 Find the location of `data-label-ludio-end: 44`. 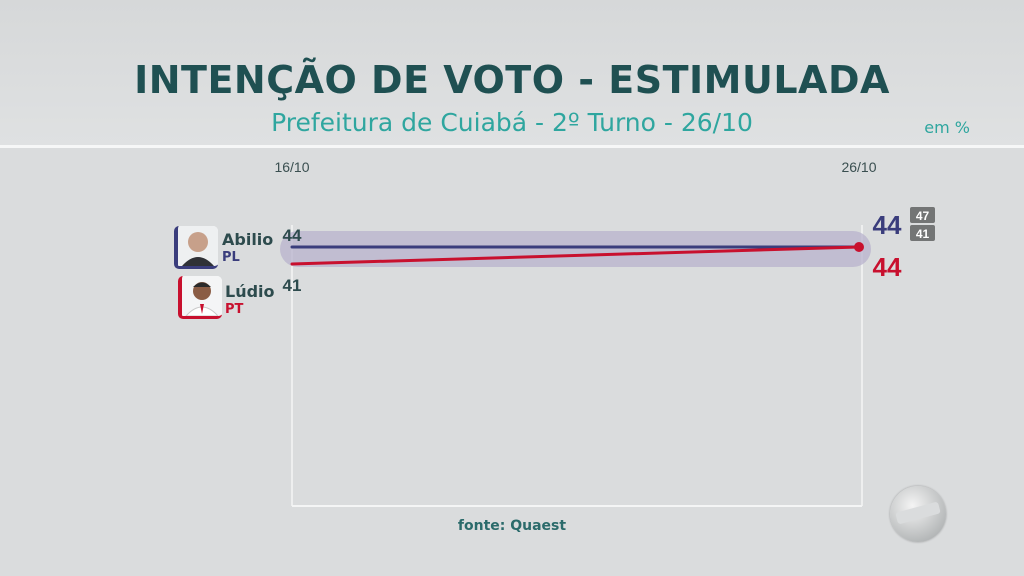

data-label-ludio-end: 44 is located at coordinates (887, 267).